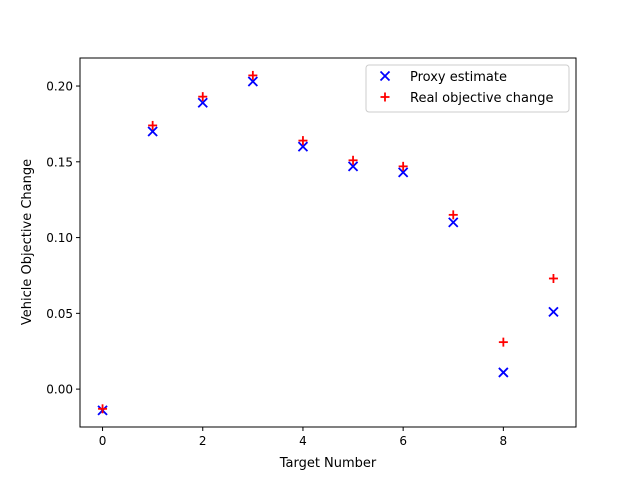 The width and height of the screenshot is (640, 484). What do you see at coordinates (482, 98) in the screenshot?
I see `legend-label-real-objective-change: Real objective change` at bounding box center [482, 98].